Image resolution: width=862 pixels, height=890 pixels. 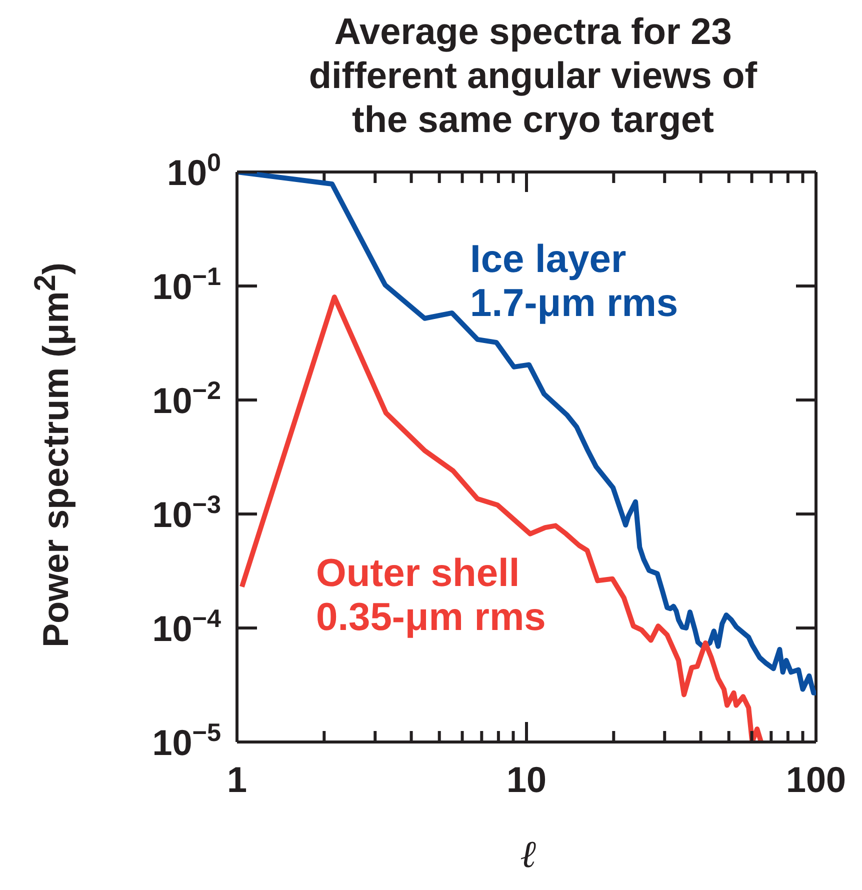 What do you see at coordinates (816, 779) in the screenshot?
I see `x-tick-label: 100` at bounding box center [816, 779].